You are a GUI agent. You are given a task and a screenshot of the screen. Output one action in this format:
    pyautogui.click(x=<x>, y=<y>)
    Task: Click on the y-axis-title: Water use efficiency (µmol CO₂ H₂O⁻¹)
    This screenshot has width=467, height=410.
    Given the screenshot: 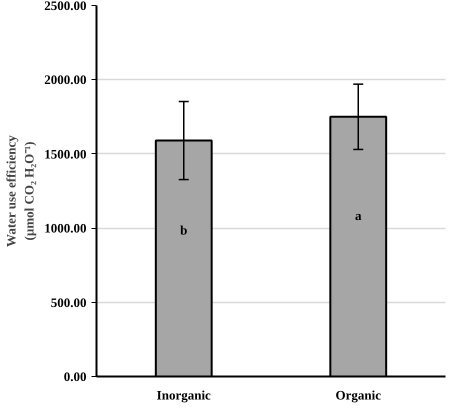 What is the action you would take?
    pyautogui.click(x=19, y=190)
    